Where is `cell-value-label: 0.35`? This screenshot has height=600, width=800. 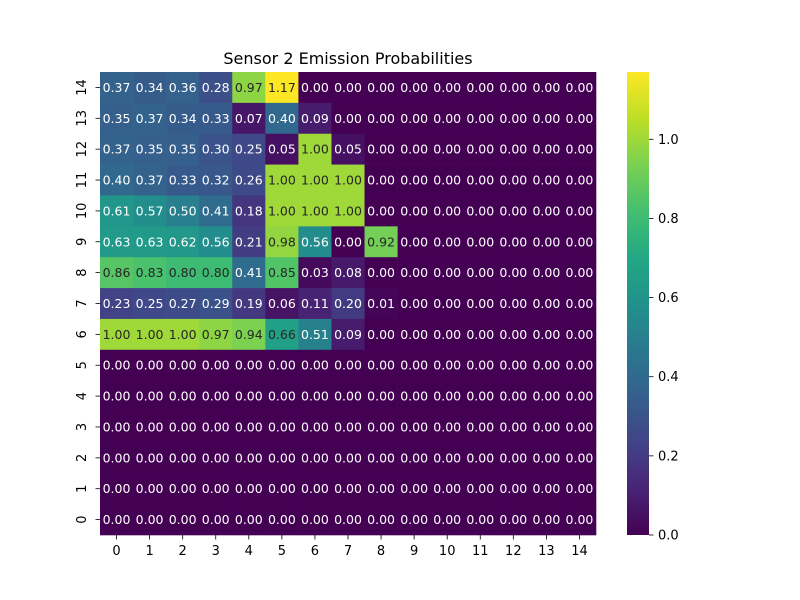 cell-value-label: 0.35 is located at coordinates (117, 118).